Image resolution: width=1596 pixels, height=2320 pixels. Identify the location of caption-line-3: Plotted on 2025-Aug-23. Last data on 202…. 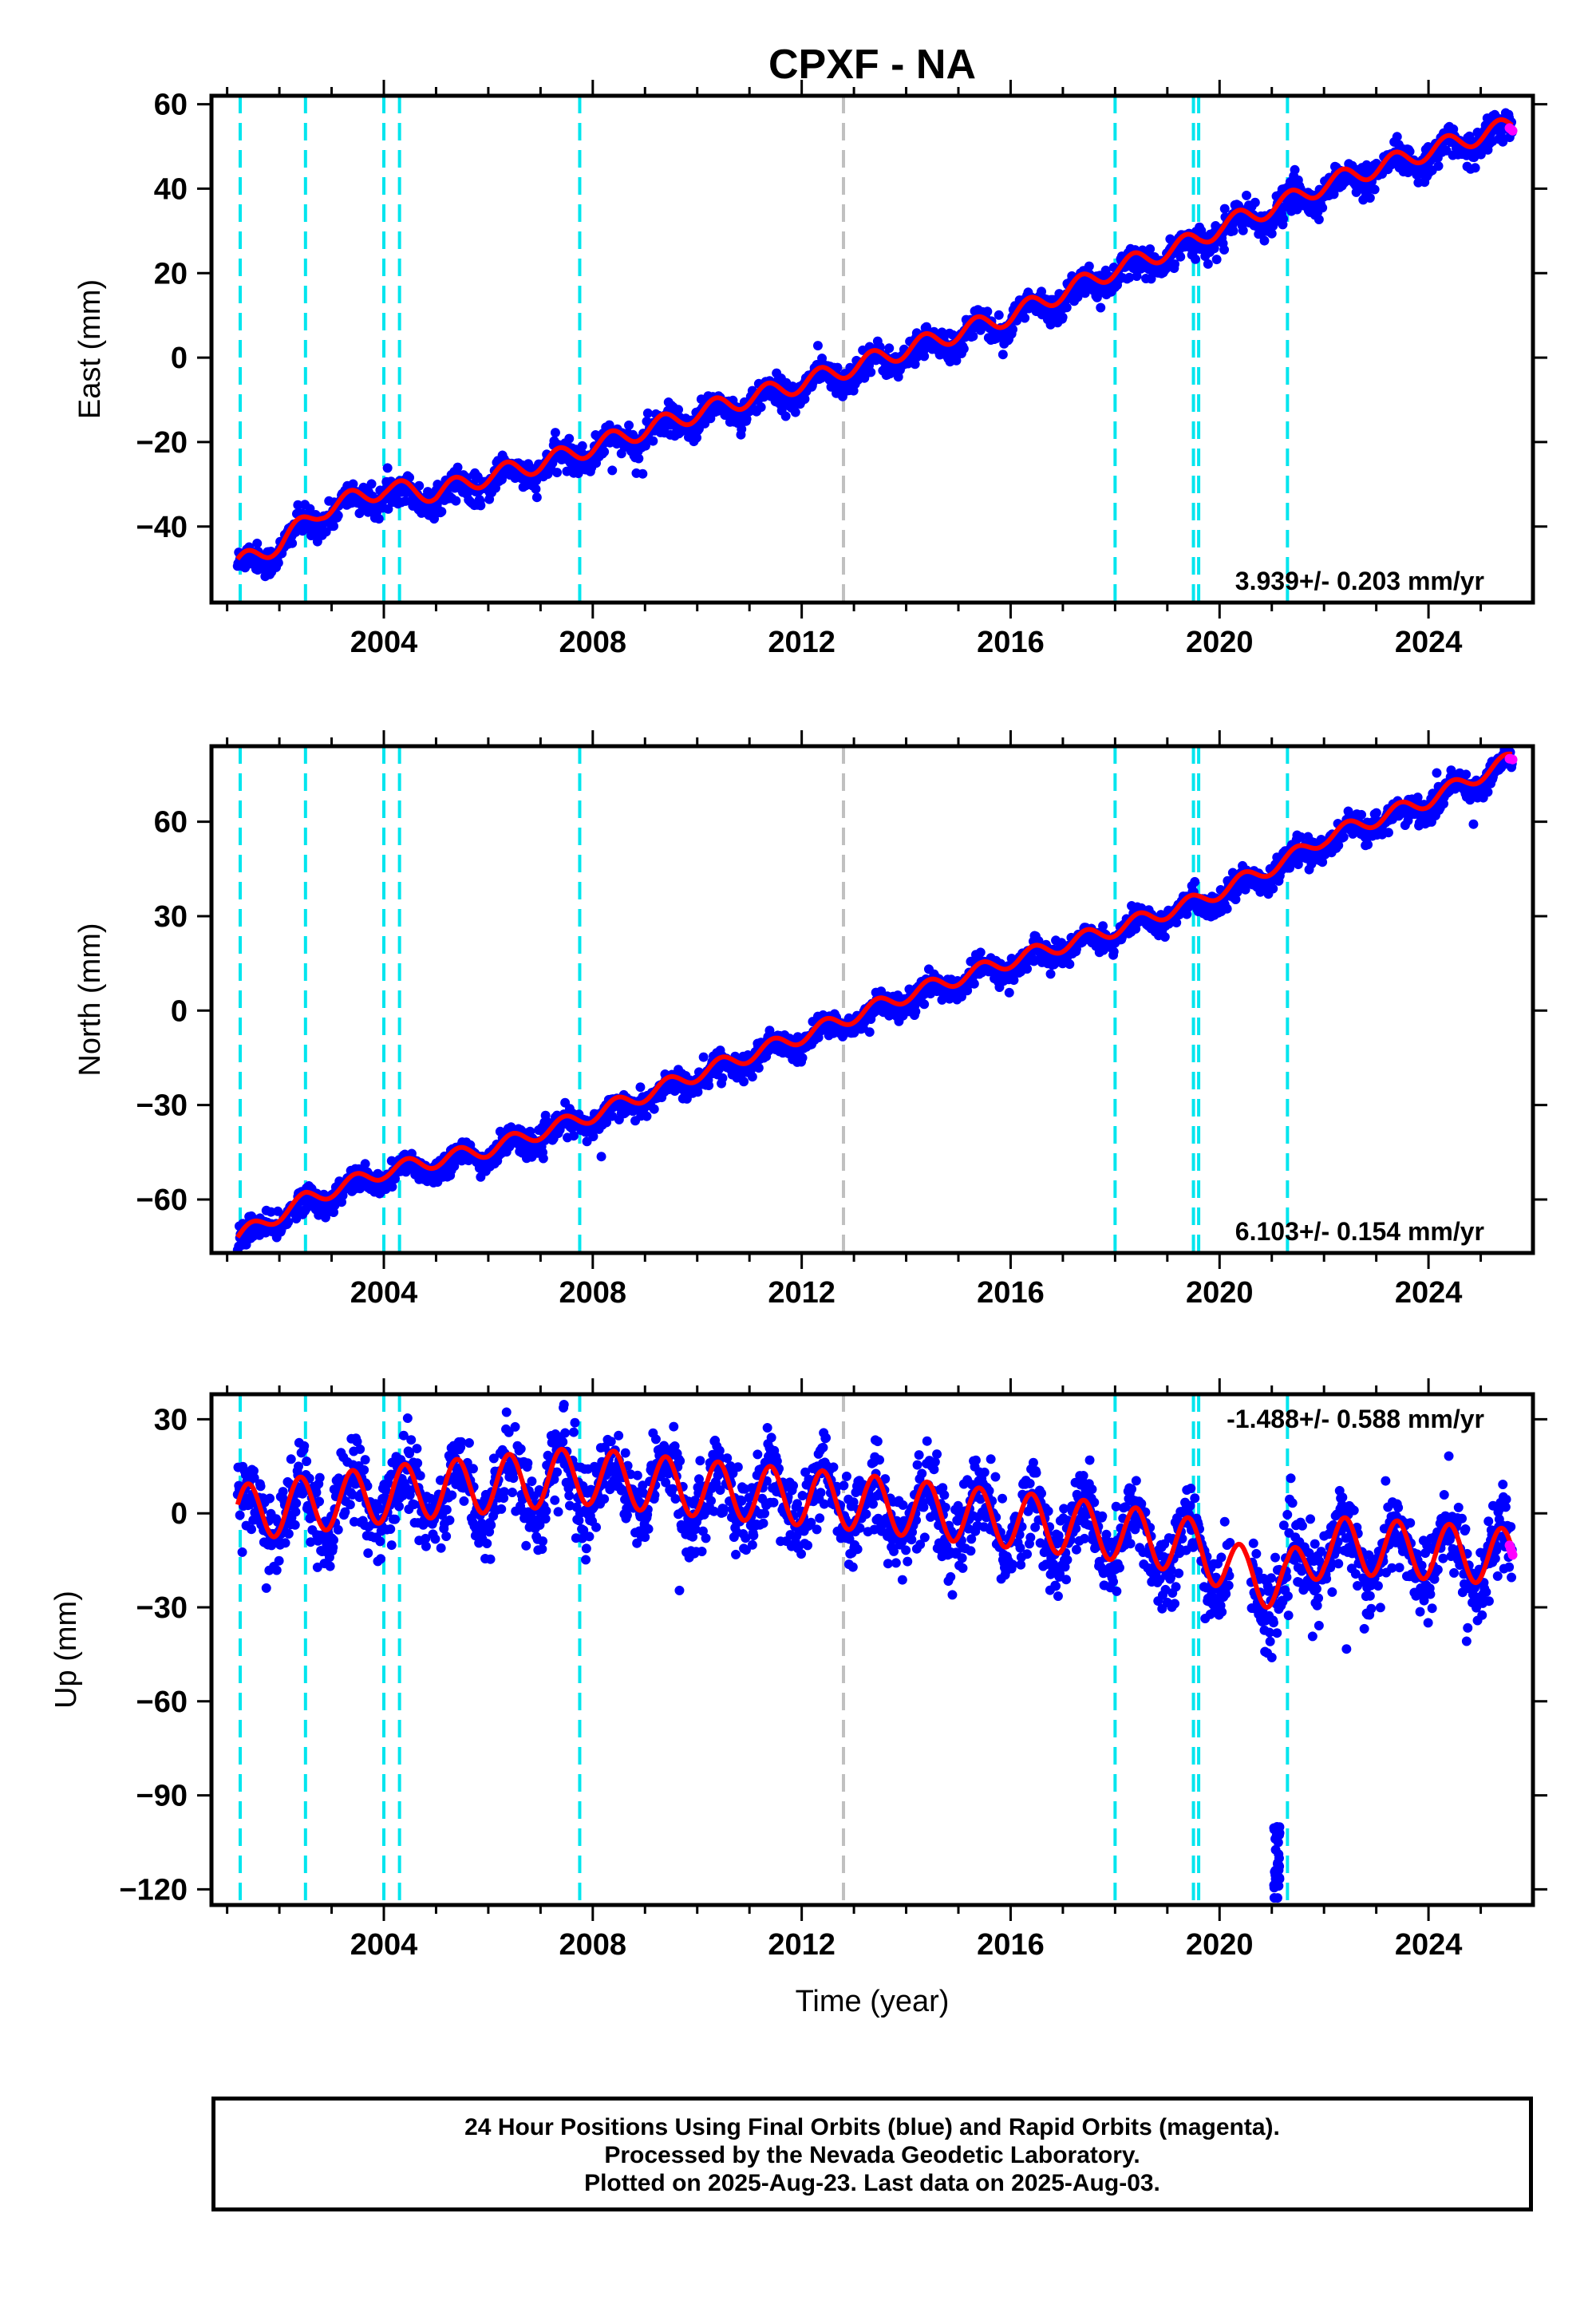
(872, 2183).